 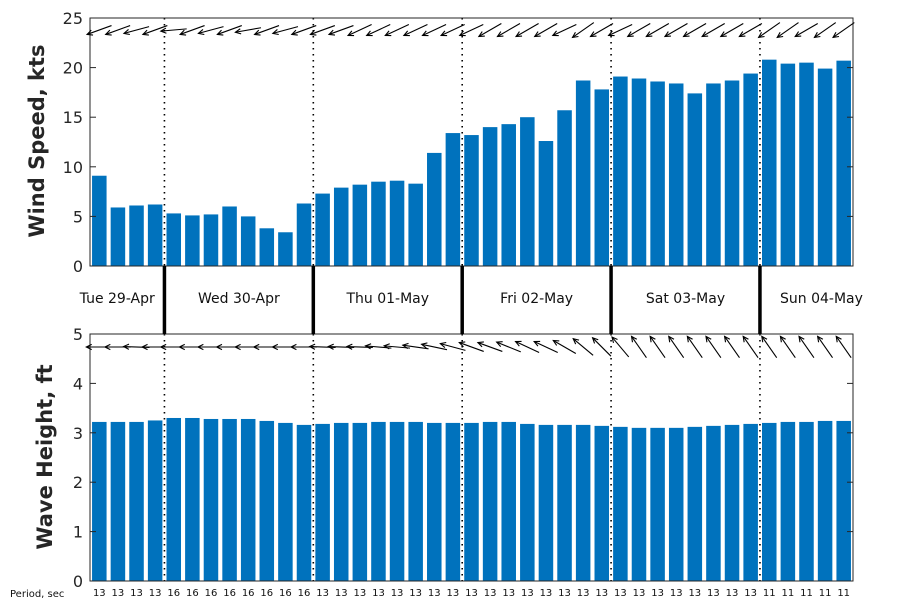 I want to click on day-label: Fri 02-May, so click(x=536, y=299).